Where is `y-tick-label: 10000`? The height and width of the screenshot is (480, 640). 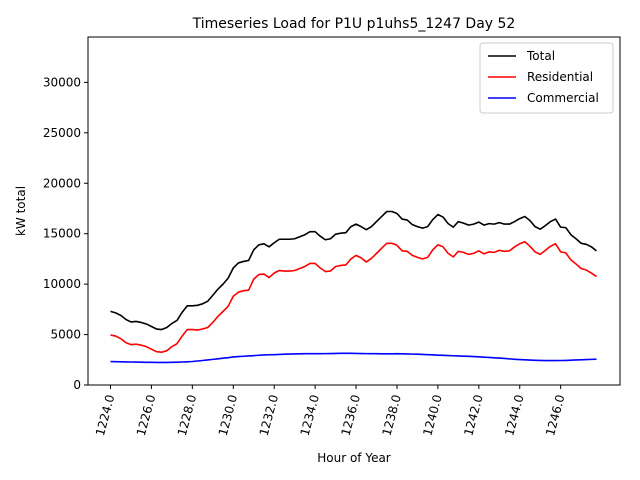
y-tick-label: 10000 is located at coordinates (62, 284).